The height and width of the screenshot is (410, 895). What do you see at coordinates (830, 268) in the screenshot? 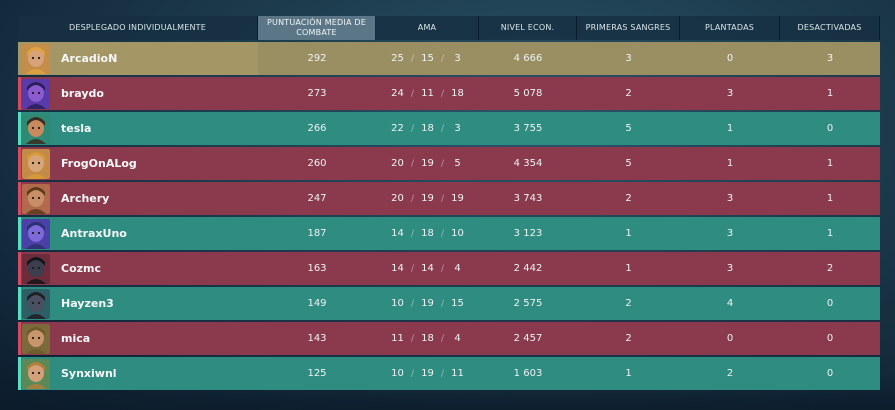
I see `defuses-value: 2` at bounding box center [830, 268].